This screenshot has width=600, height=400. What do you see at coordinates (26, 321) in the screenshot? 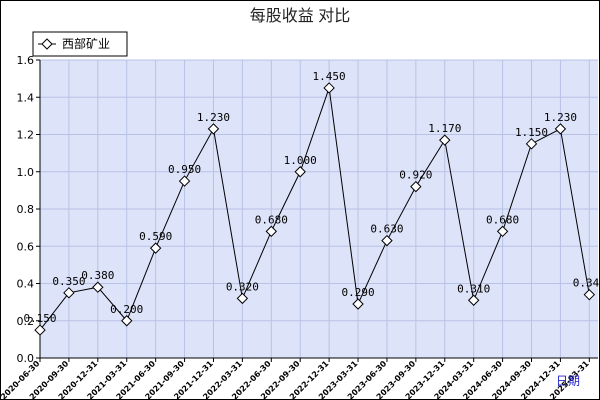
I see `y-tick-label: 0.2` at bounding box center [26, 321].